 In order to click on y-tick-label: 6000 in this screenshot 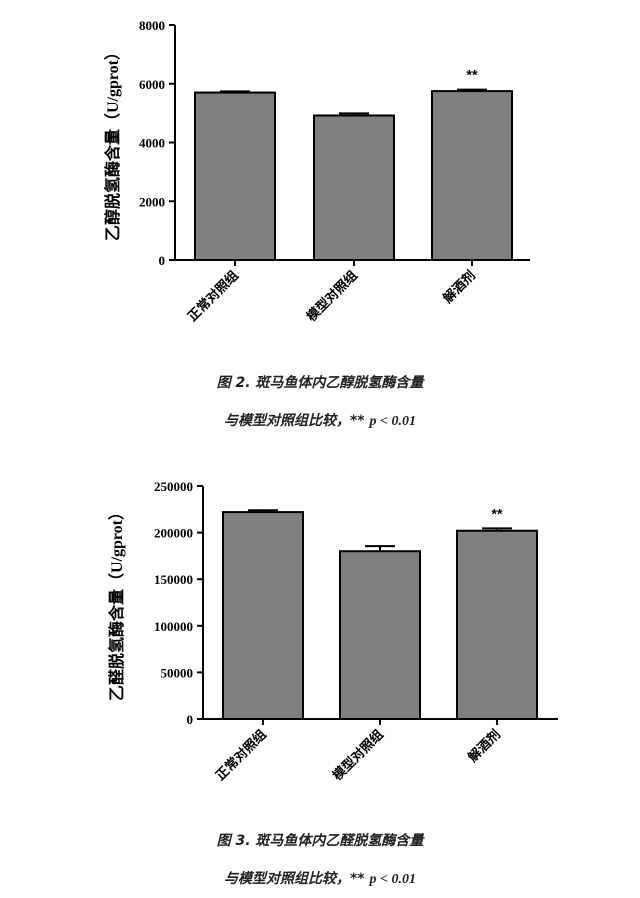, I will do `click(152, 84)`.